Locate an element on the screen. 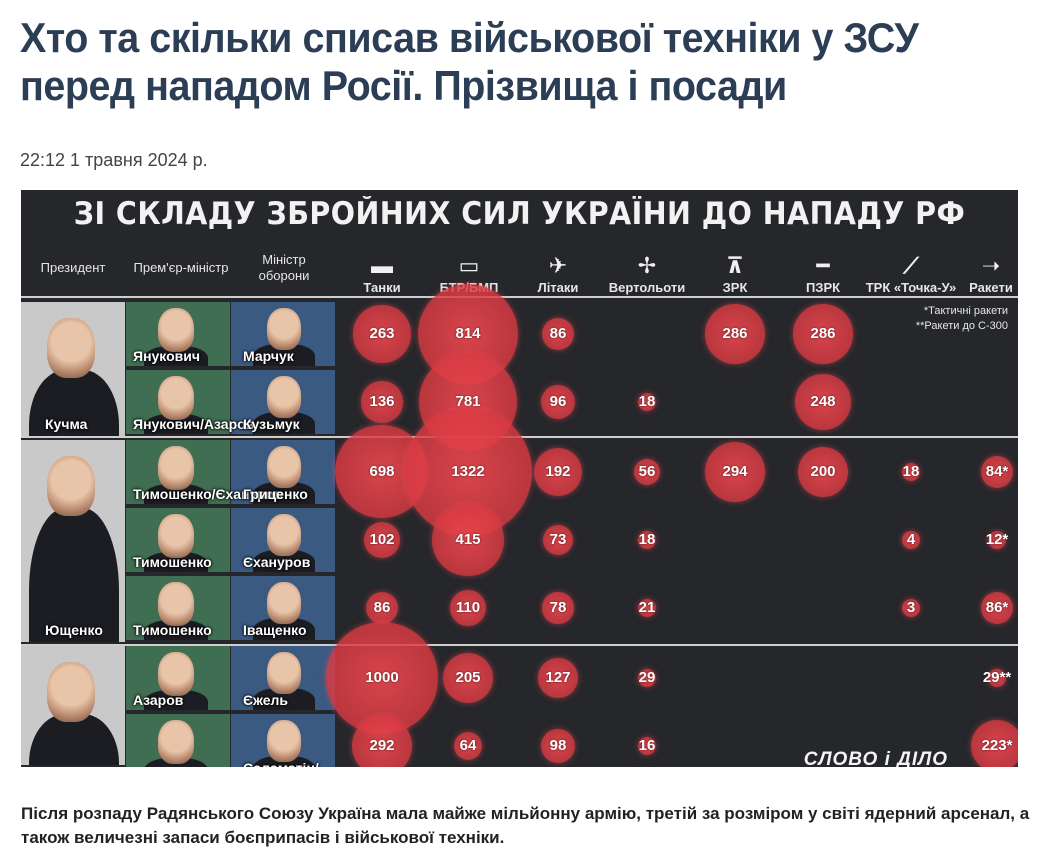 Image resolution: width=1054 pixels, height=867 pixels. header-missiles-label: Ракети is located at coordinates (991, 287).